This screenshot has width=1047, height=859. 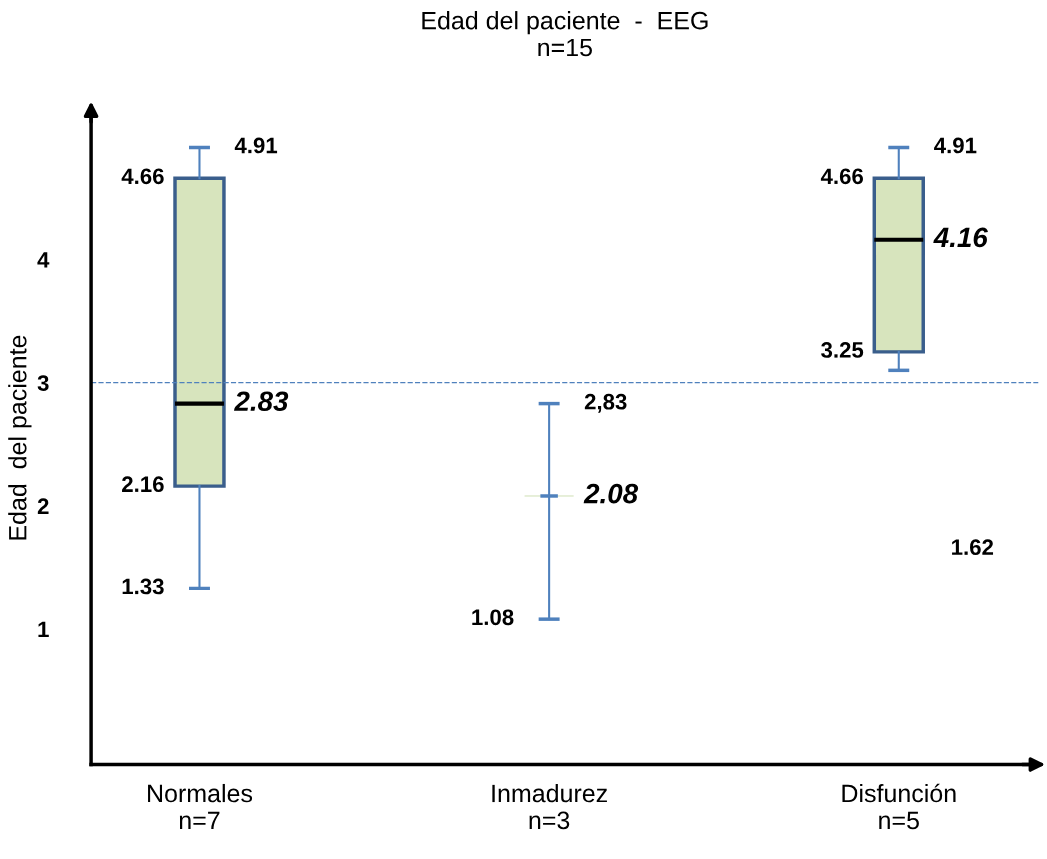 What do you see at coordinates (493, 617) in the screenshot?
I see `annotation: 1.08` at bounding box center [493, 617].